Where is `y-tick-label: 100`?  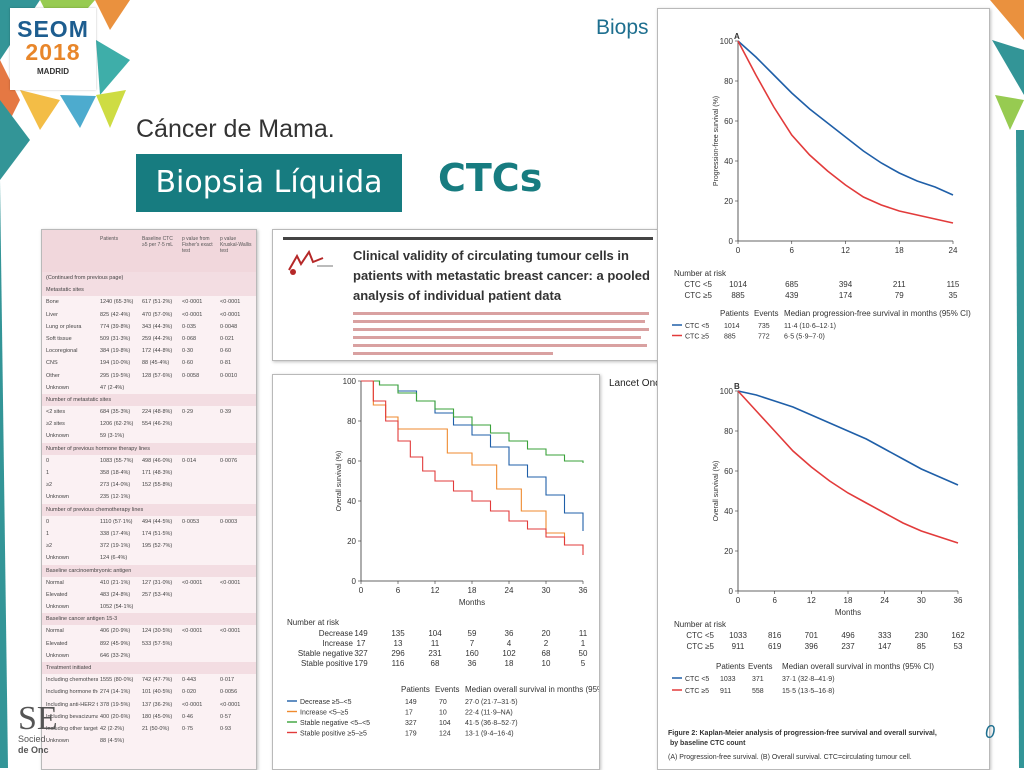
y-tick-label: 100 is located at coordinates (727, 391).